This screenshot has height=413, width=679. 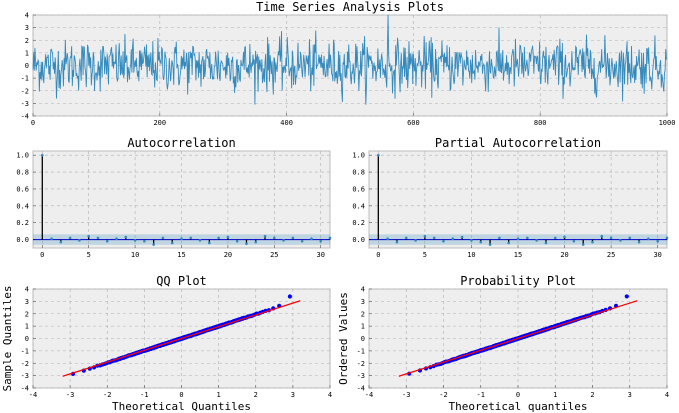 What do you see at coordinates (358, 206) in the screenshot?
I see `pacf-ytick-label-2: 0.4` at bounding box center [358, 206].